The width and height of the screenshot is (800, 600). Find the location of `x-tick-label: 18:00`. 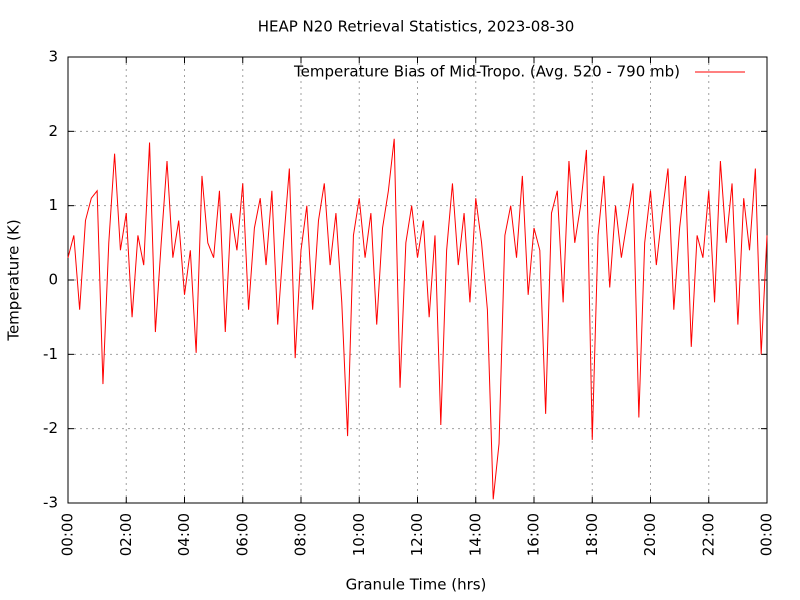

x-tick-label: 18:00 is located at coordinates (592, 534).